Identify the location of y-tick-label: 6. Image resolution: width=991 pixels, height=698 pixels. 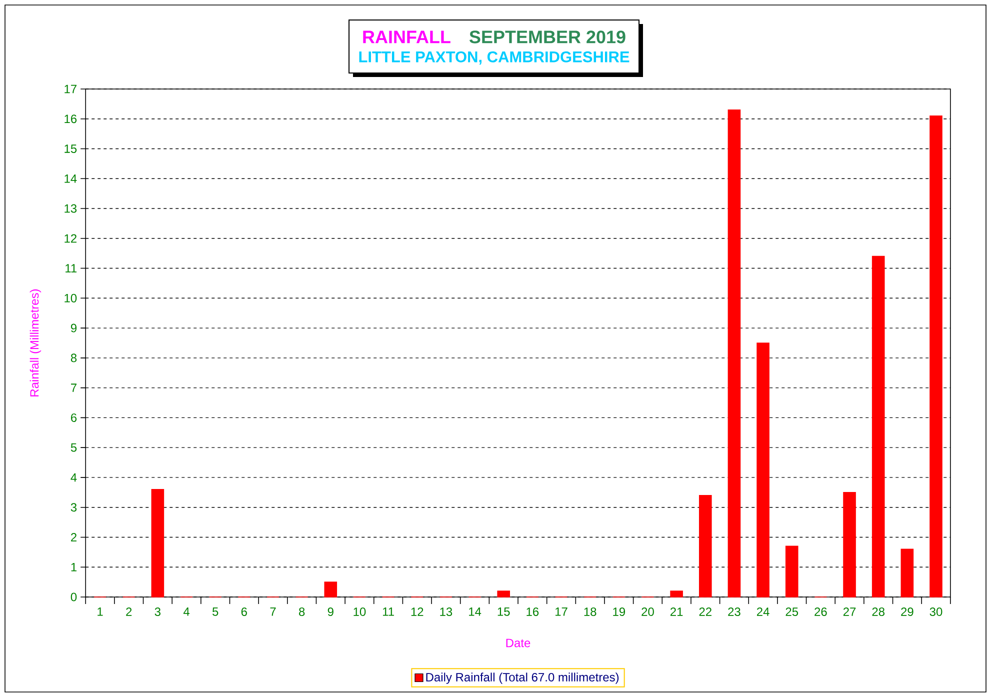
(74, 417).